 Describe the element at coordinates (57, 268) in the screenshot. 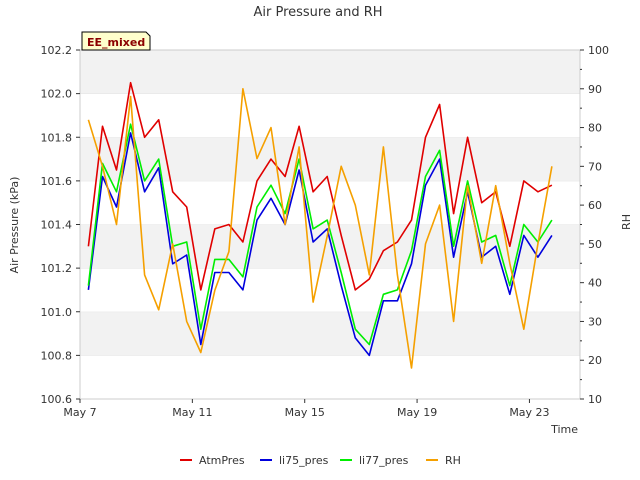

I see `y-tick-label: 101.2` at that location.